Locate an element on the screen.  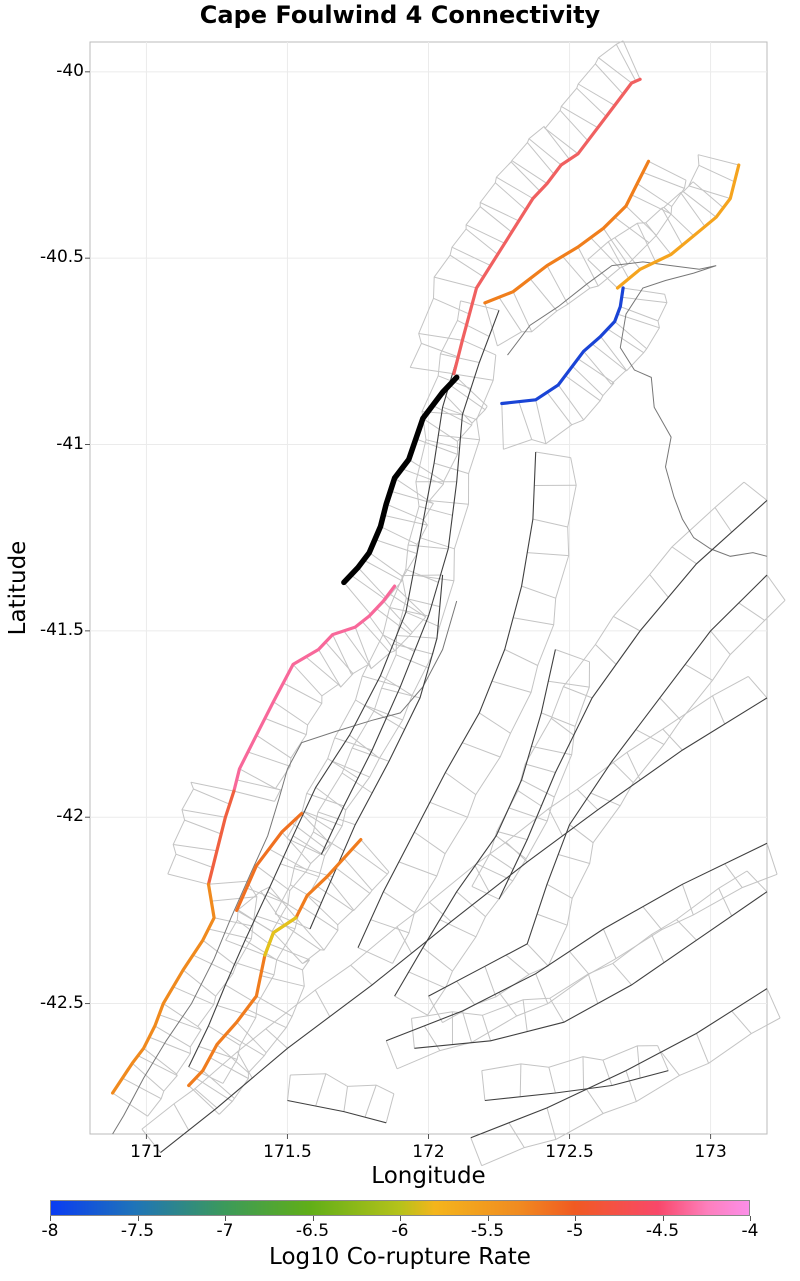
y-tick-label: -40.5 is located at coordinates (62, 257).